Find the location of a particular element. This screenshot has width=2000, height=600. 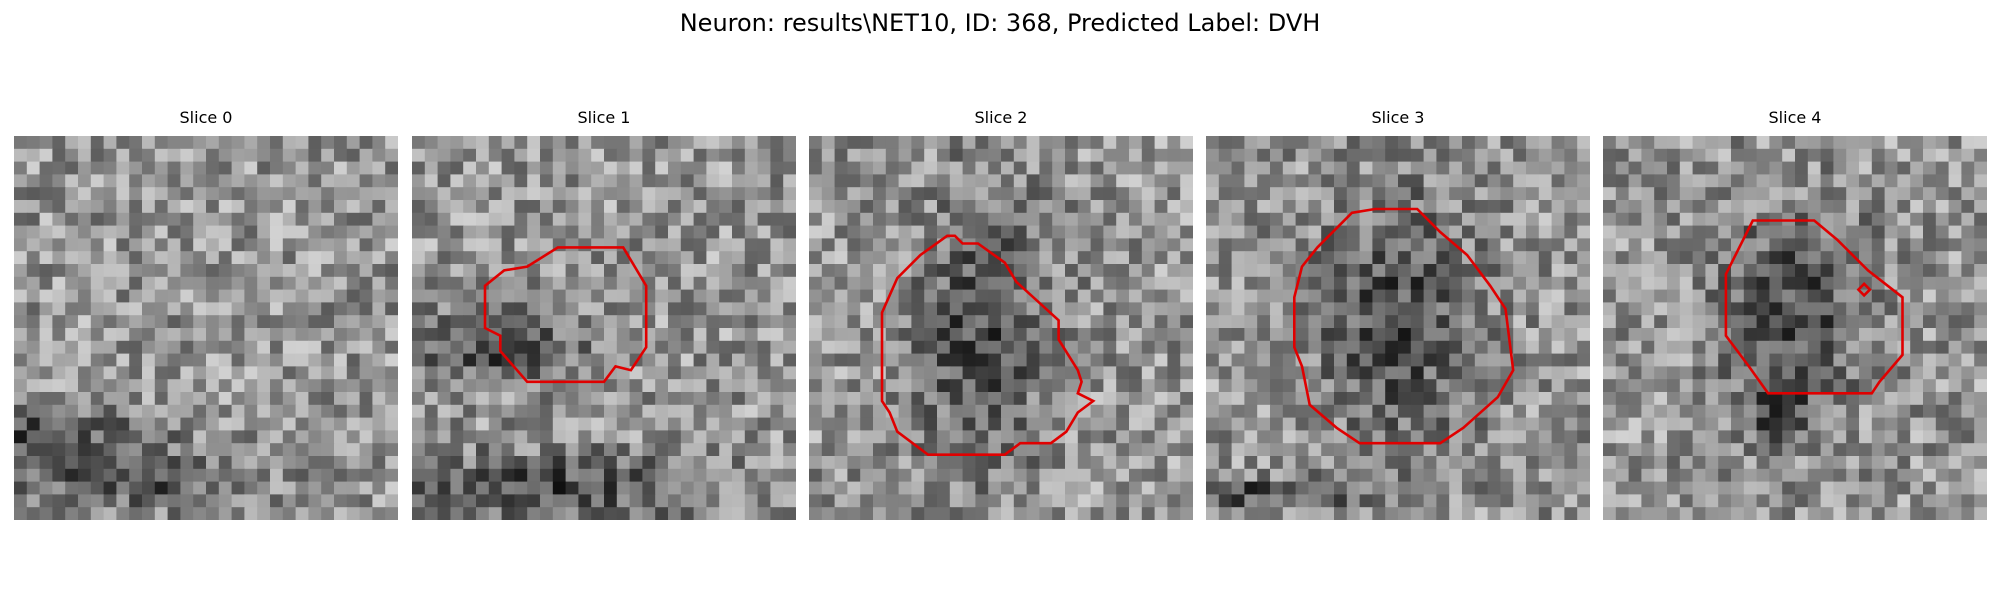

slice-panel-1: Slice 1 is located at coordinates (604, 314).